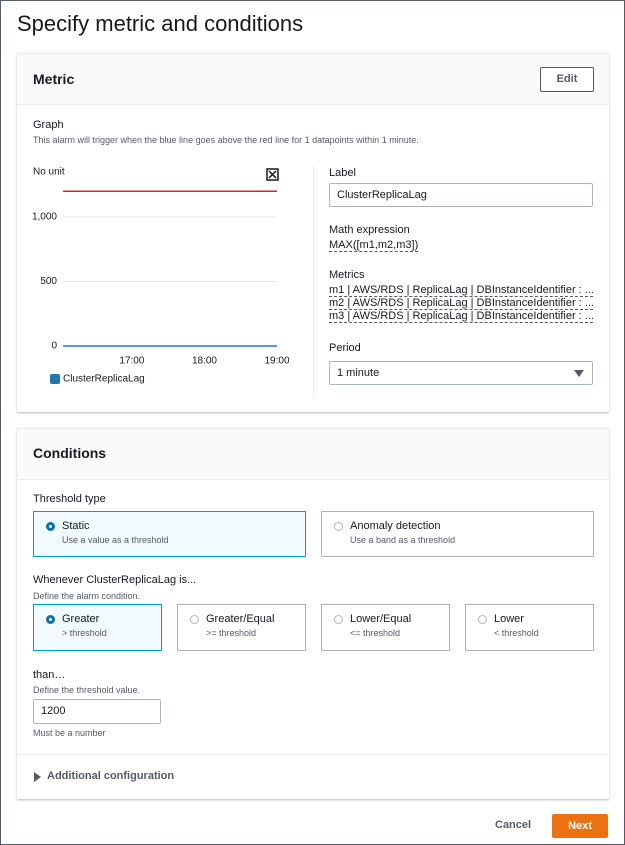  Describe the element at coordinates (76, 526) in the screenshot. I see `option-title: Static` at that location.